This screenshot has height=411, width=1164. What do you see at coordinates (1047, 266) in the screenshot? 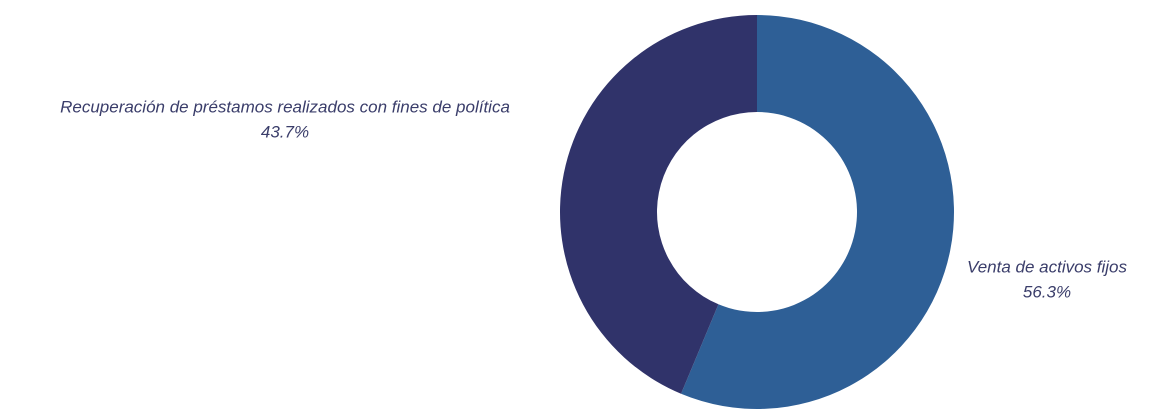
I see `slice-label: Venta de activos fijos` at bounding box center [1047, 266].